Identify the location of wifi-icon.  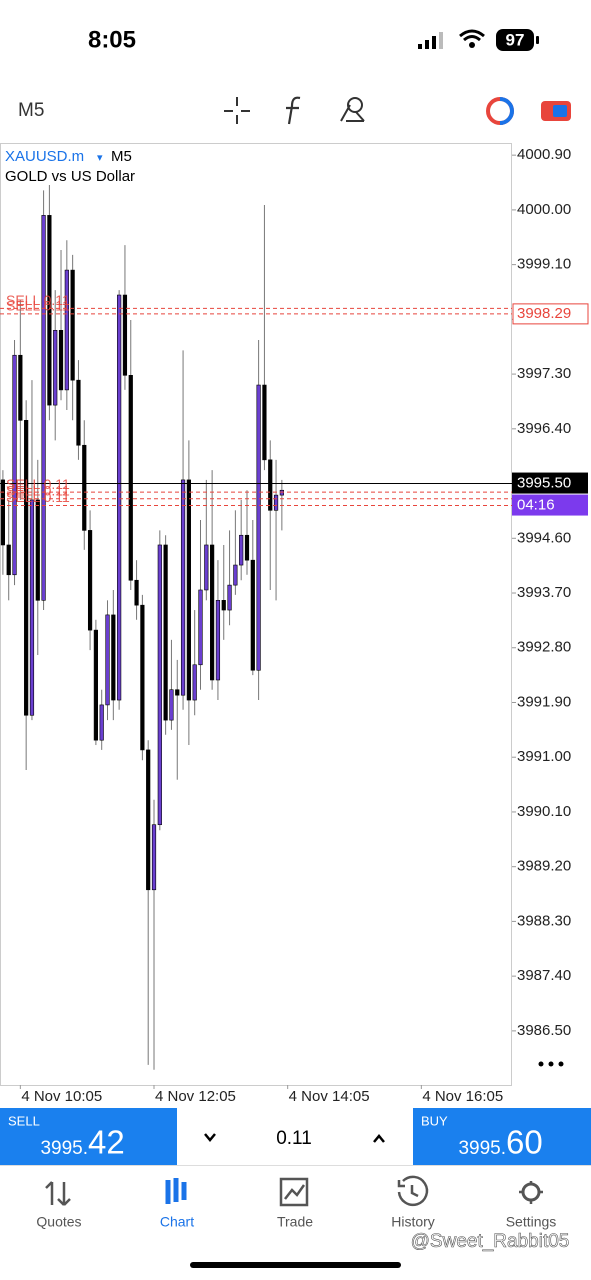
(472, 35).